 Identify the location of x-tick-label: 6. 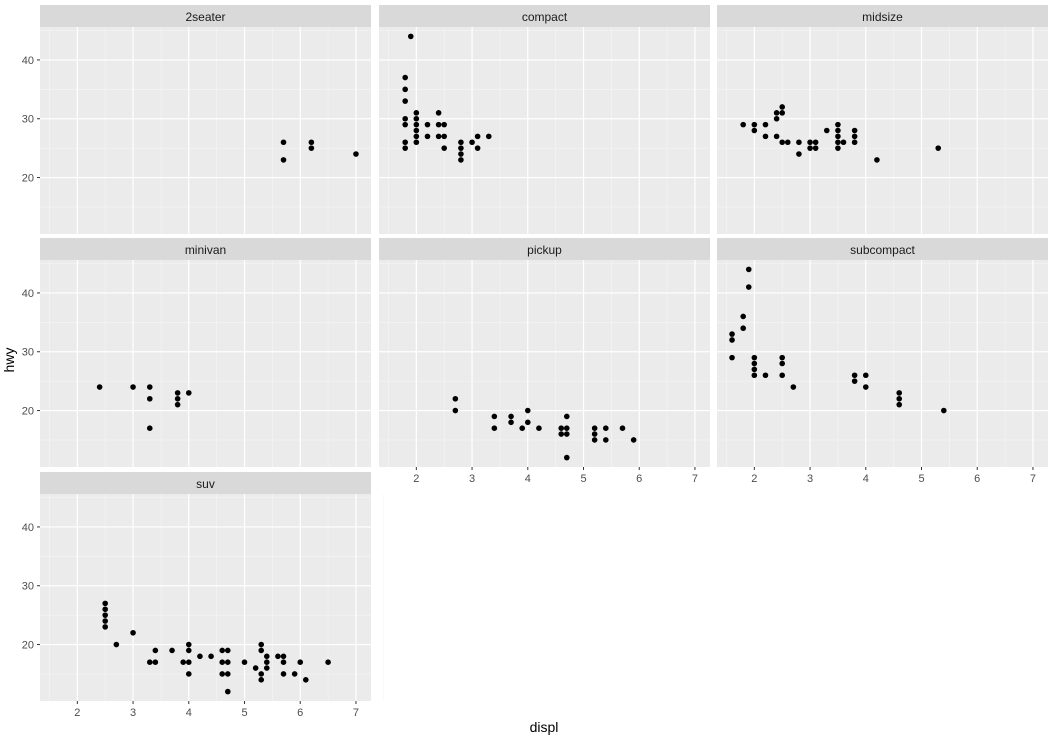
(977, 479).